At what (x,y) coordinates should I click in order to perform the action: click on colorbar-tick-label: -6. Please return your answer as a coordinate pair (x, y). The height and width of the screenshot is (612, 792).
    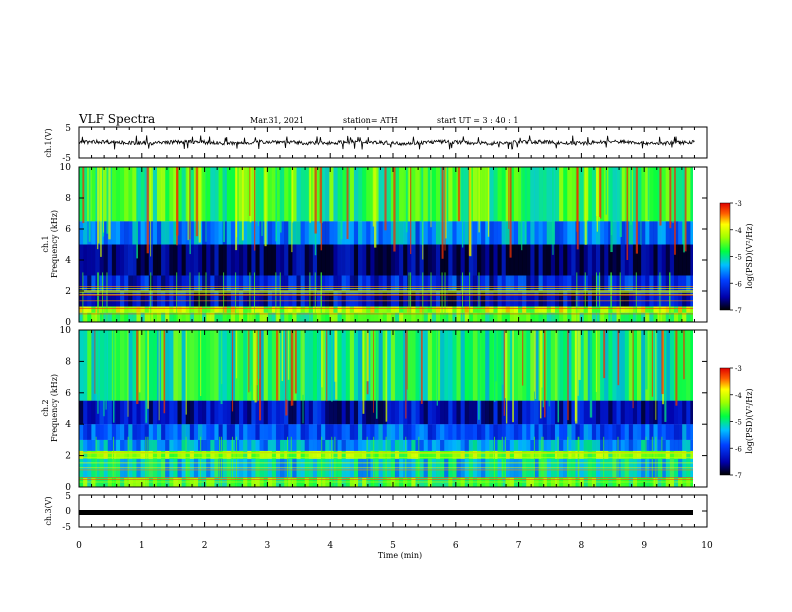
    Looking at the image, I should click on (738, 449).